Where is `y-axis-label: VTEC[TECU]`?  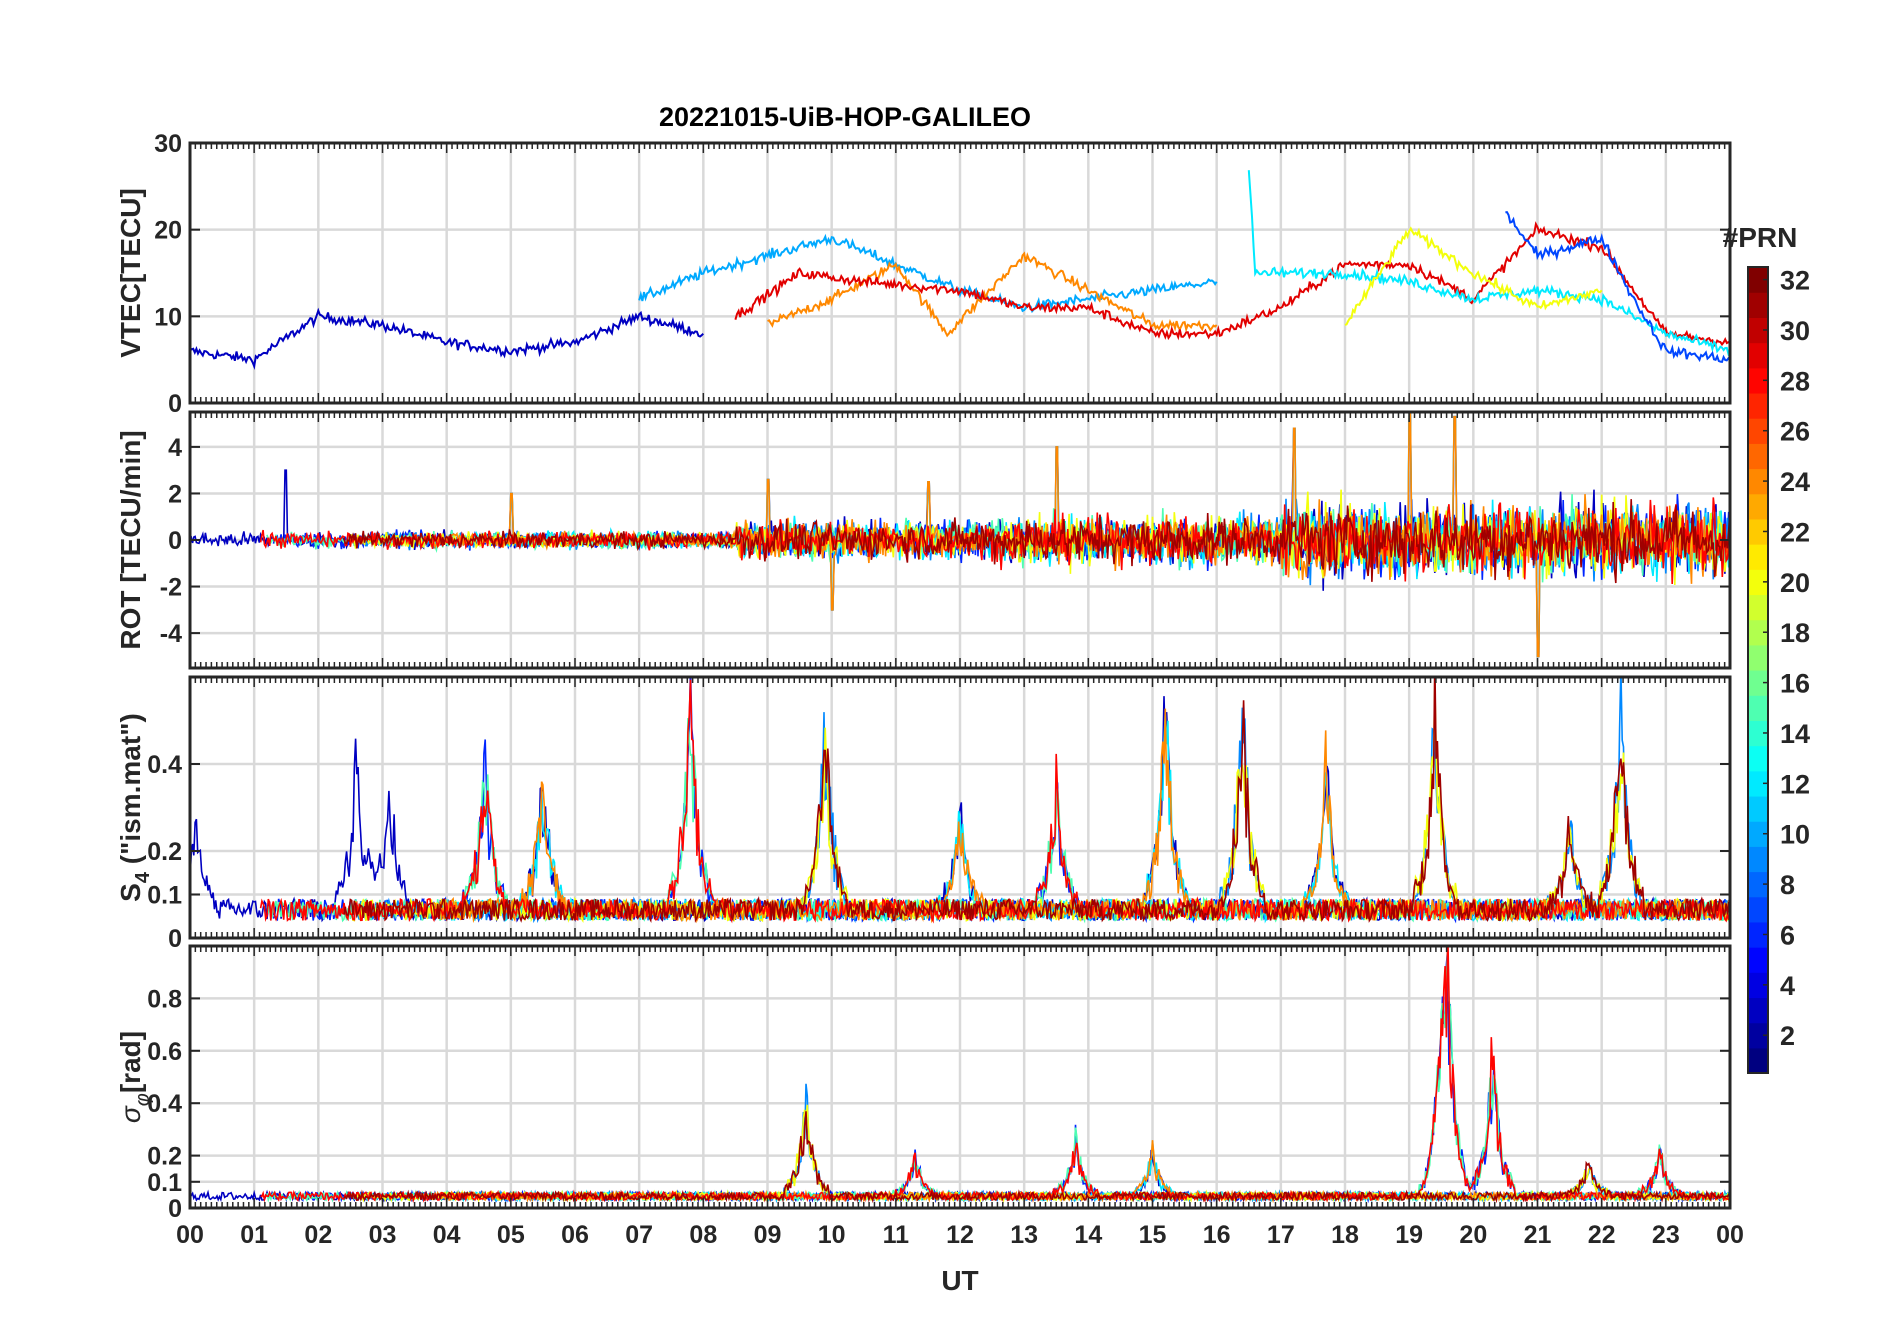
y-axis-label: VTEC[TECU] is located at coordinates (130, 273).